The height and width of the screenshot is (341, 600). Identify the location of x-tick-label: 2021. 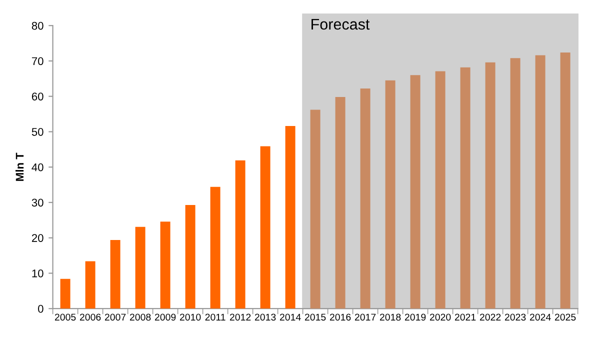
(465, 317).